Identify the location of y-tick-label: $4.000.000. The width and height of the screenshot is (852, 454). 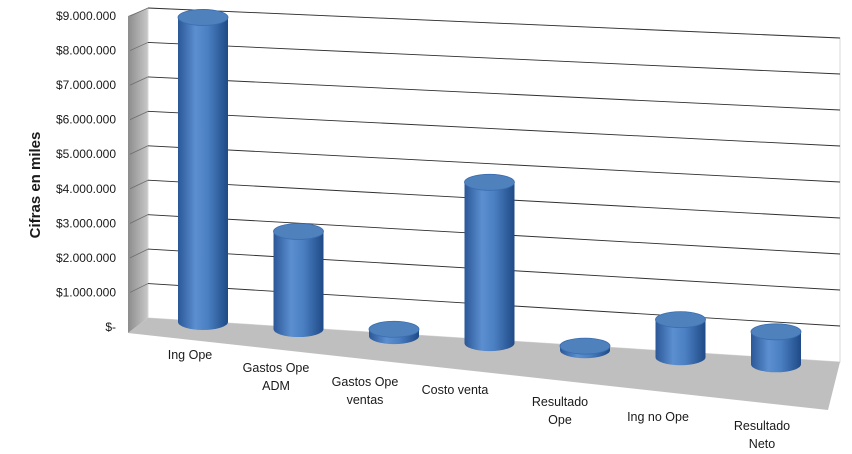
(86, 189).